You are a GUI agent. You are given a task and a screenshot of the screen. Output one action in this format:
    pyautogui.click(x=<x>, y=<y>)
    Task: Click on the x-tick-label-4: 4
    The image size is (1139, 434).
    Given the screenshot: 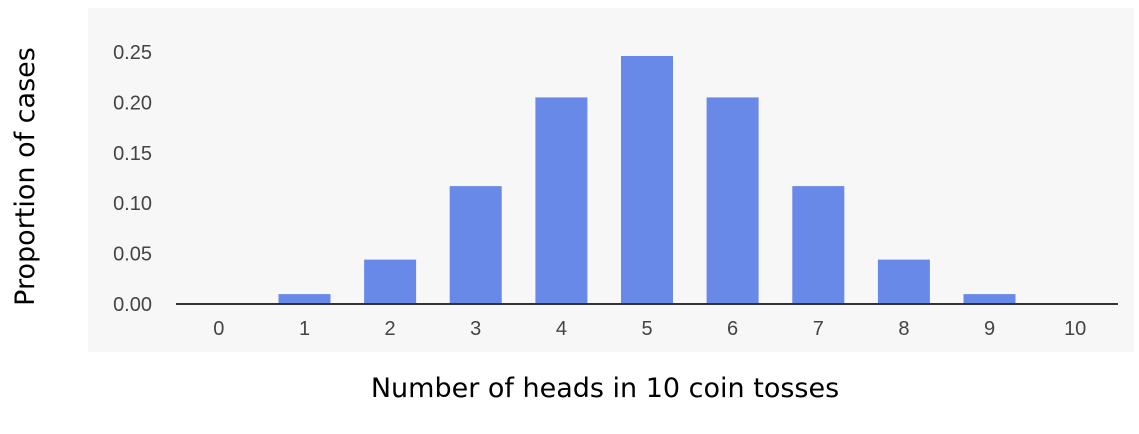 What is the action you would take?
    pyautogui.click(x=561, y=329)
    